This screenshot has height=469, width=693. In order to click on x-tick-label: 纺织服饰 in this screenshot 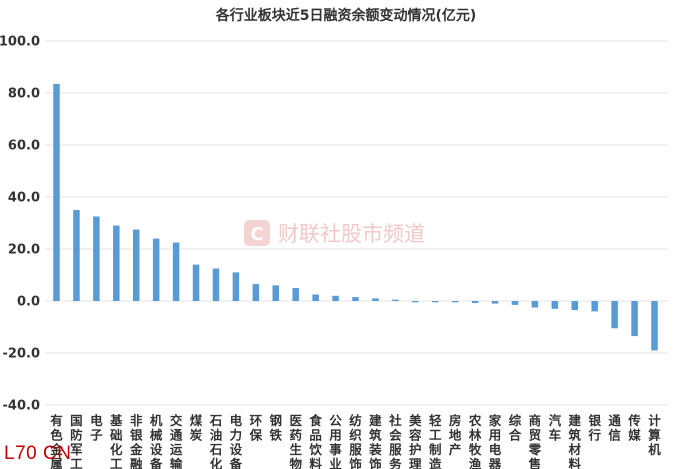, I will do `click(355, 441)`.